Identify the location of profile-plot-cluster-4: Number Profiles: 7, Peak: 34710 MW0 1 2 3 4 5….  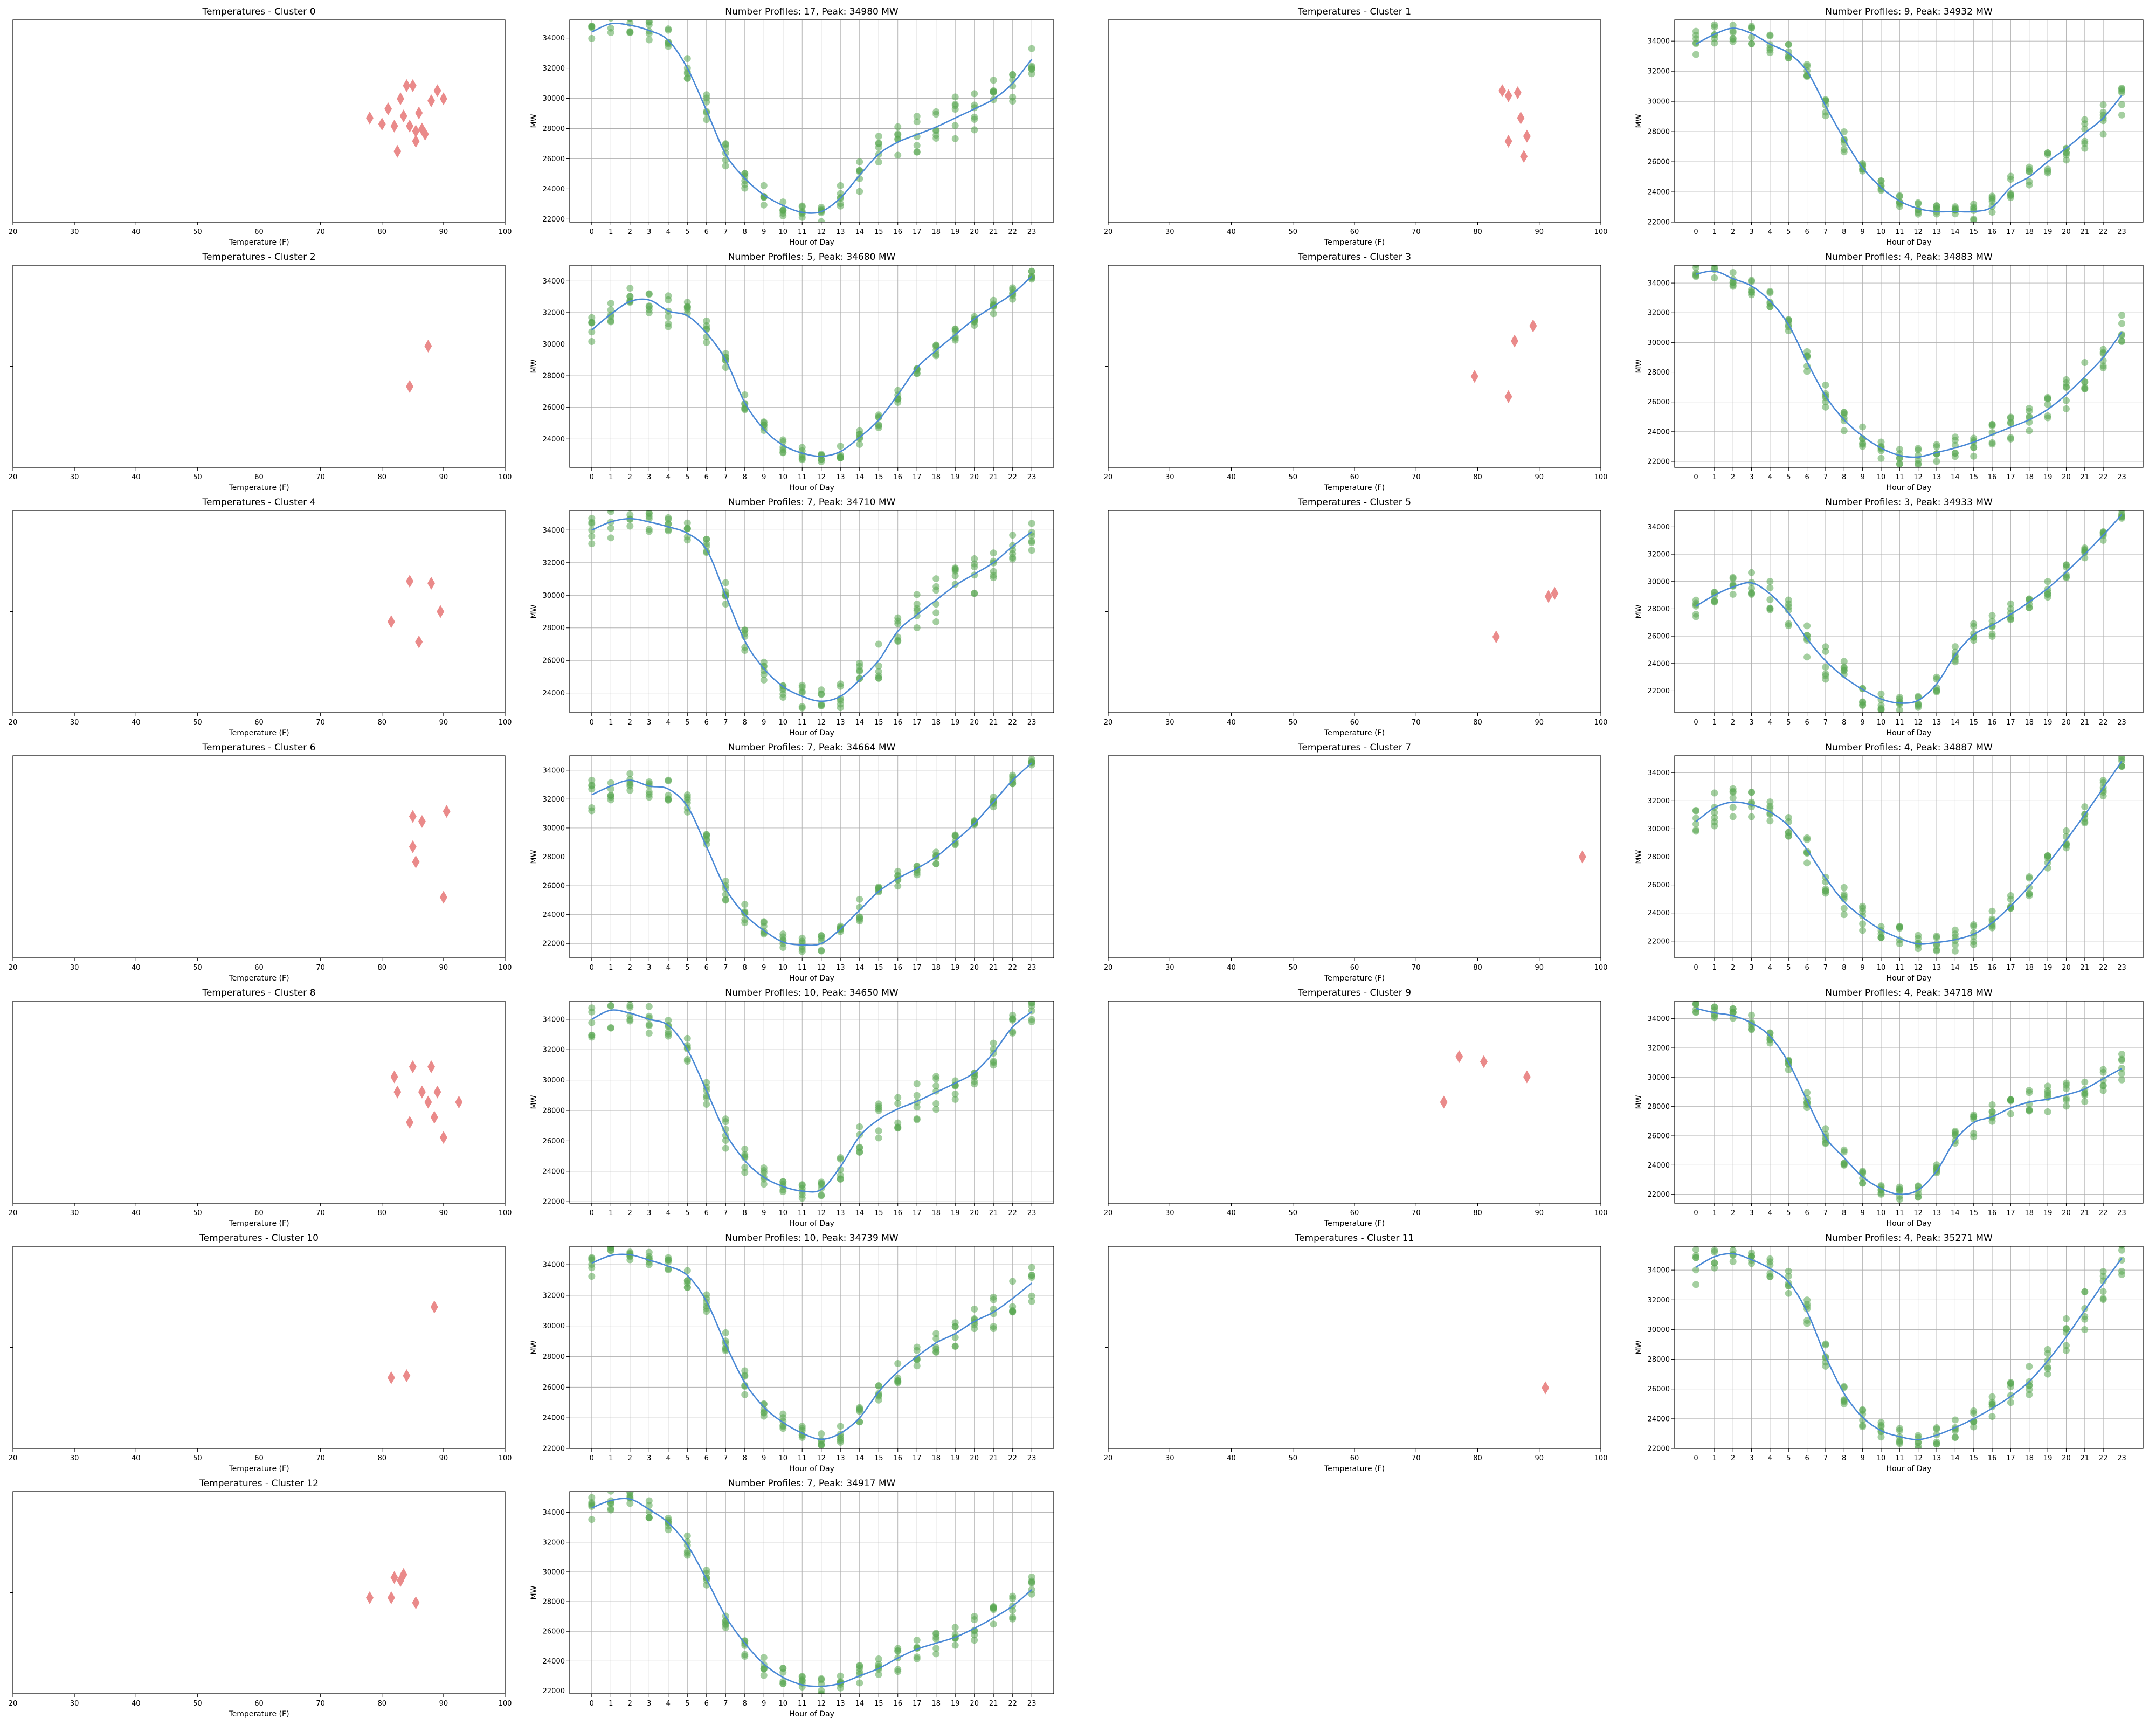
(792, 617).